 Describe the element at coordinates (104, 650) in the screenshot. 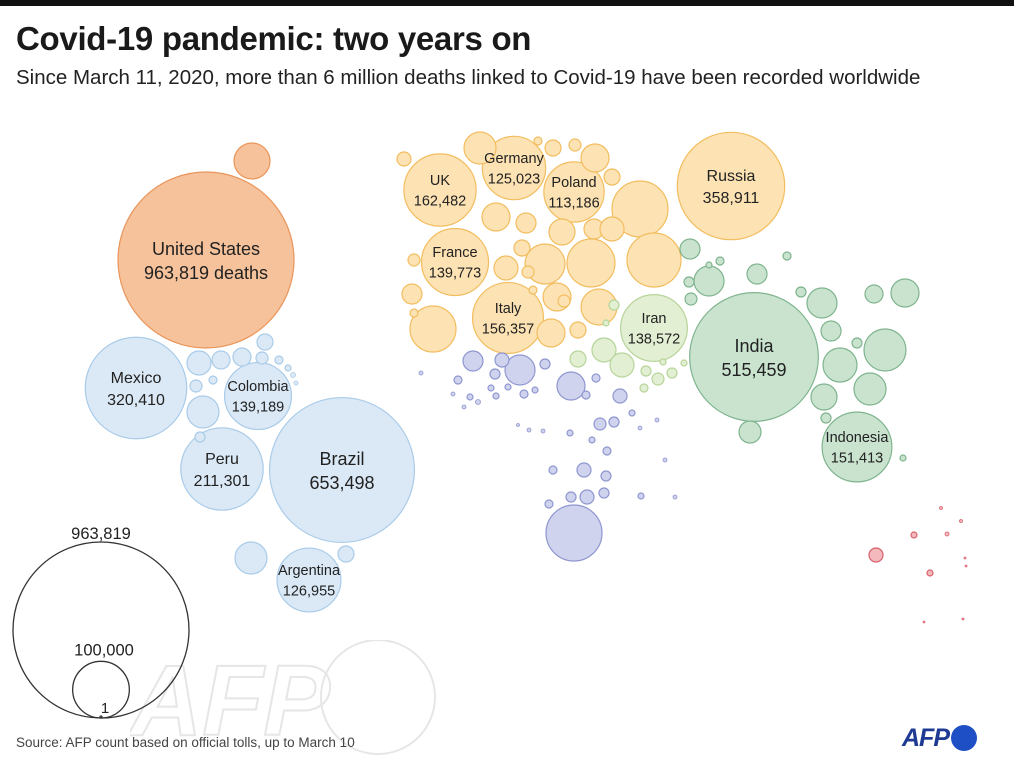

I see `legend-label-100000: 100,000` at that location.